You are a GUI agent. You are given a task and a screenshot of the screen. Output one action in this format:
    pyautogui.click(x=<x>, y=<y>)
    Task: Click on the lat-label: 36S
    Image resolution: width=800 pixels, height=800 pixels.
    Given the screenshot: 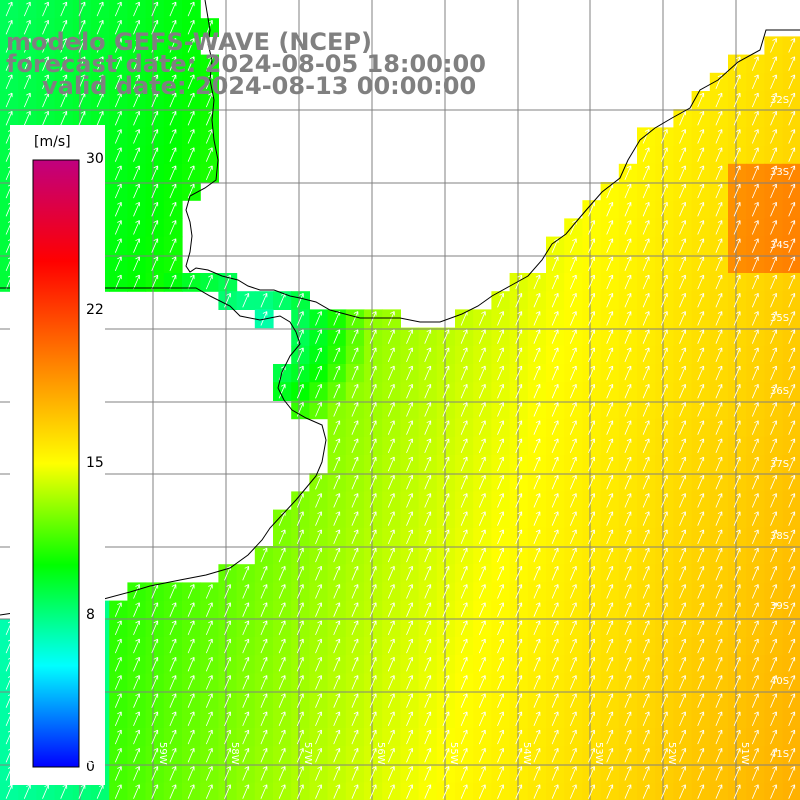 What is the action you would take?
    pyautogui.click(x=780, y=391)
    